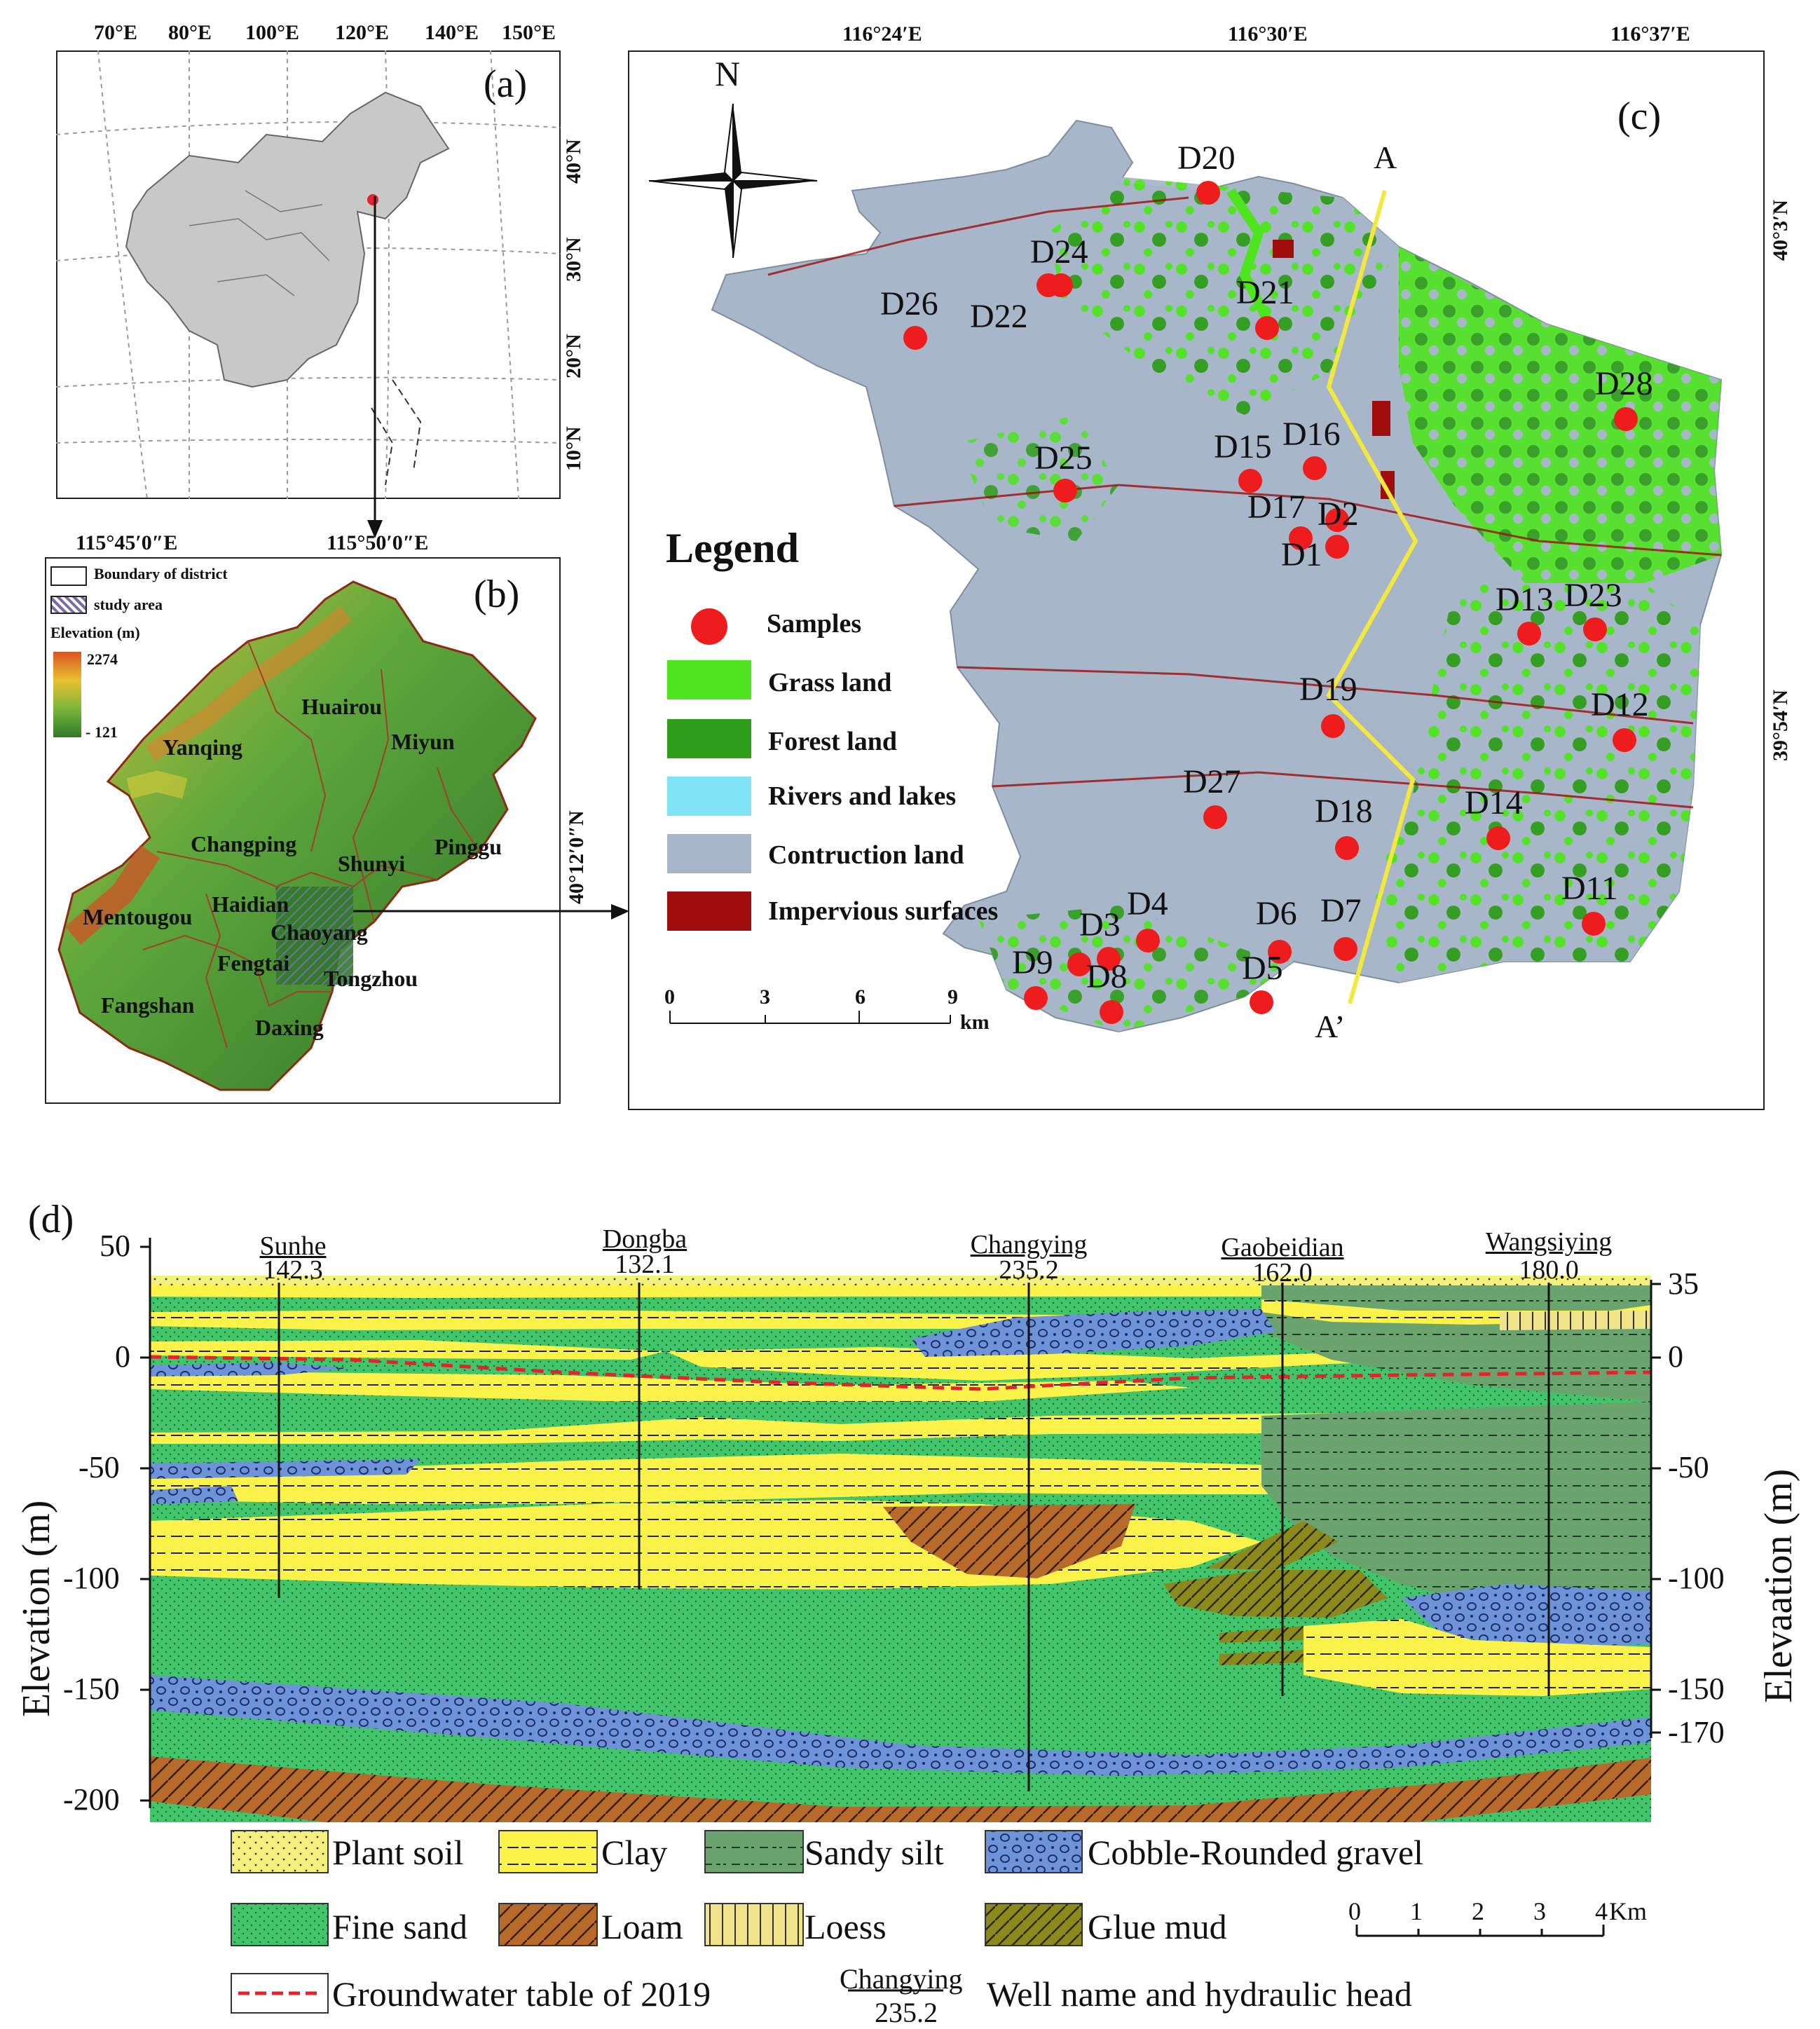  What do you see at coordinates (1282, 1273) in the screenshot?
I see `well-head-gaobeidian: 162.0` at bounding box center [1282, 1273].